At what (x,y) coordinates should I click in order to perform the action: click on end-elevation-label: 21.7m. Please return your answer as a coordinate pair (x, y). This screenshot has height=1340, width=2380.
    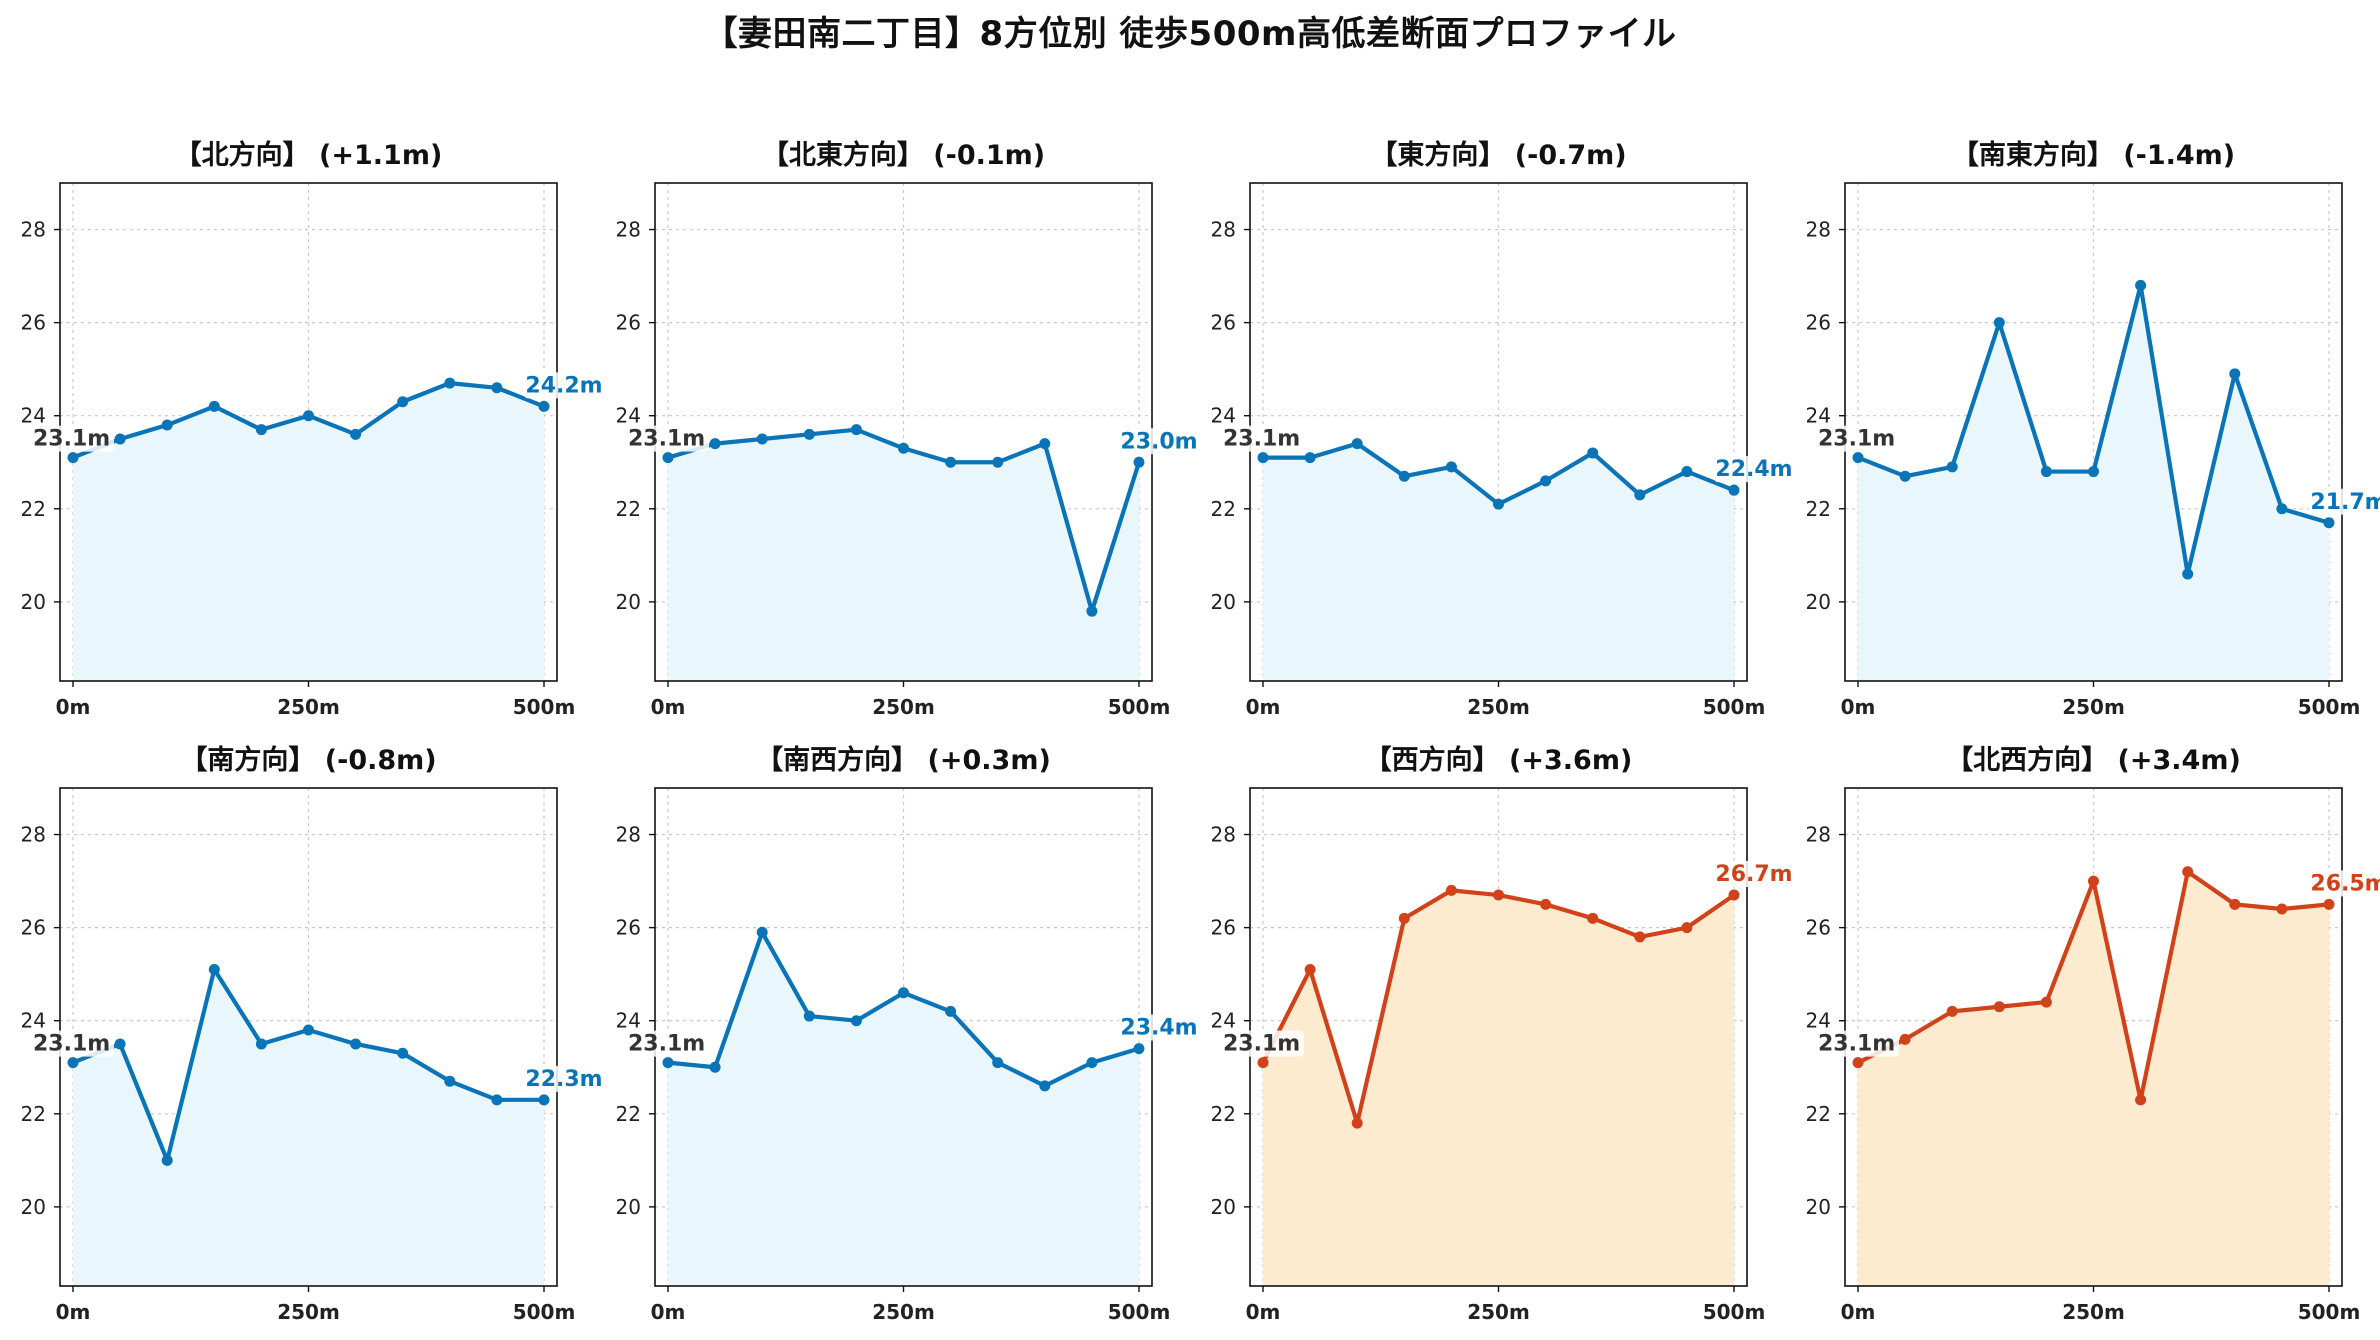
    Looking at the image, I should click on (2345, 502).